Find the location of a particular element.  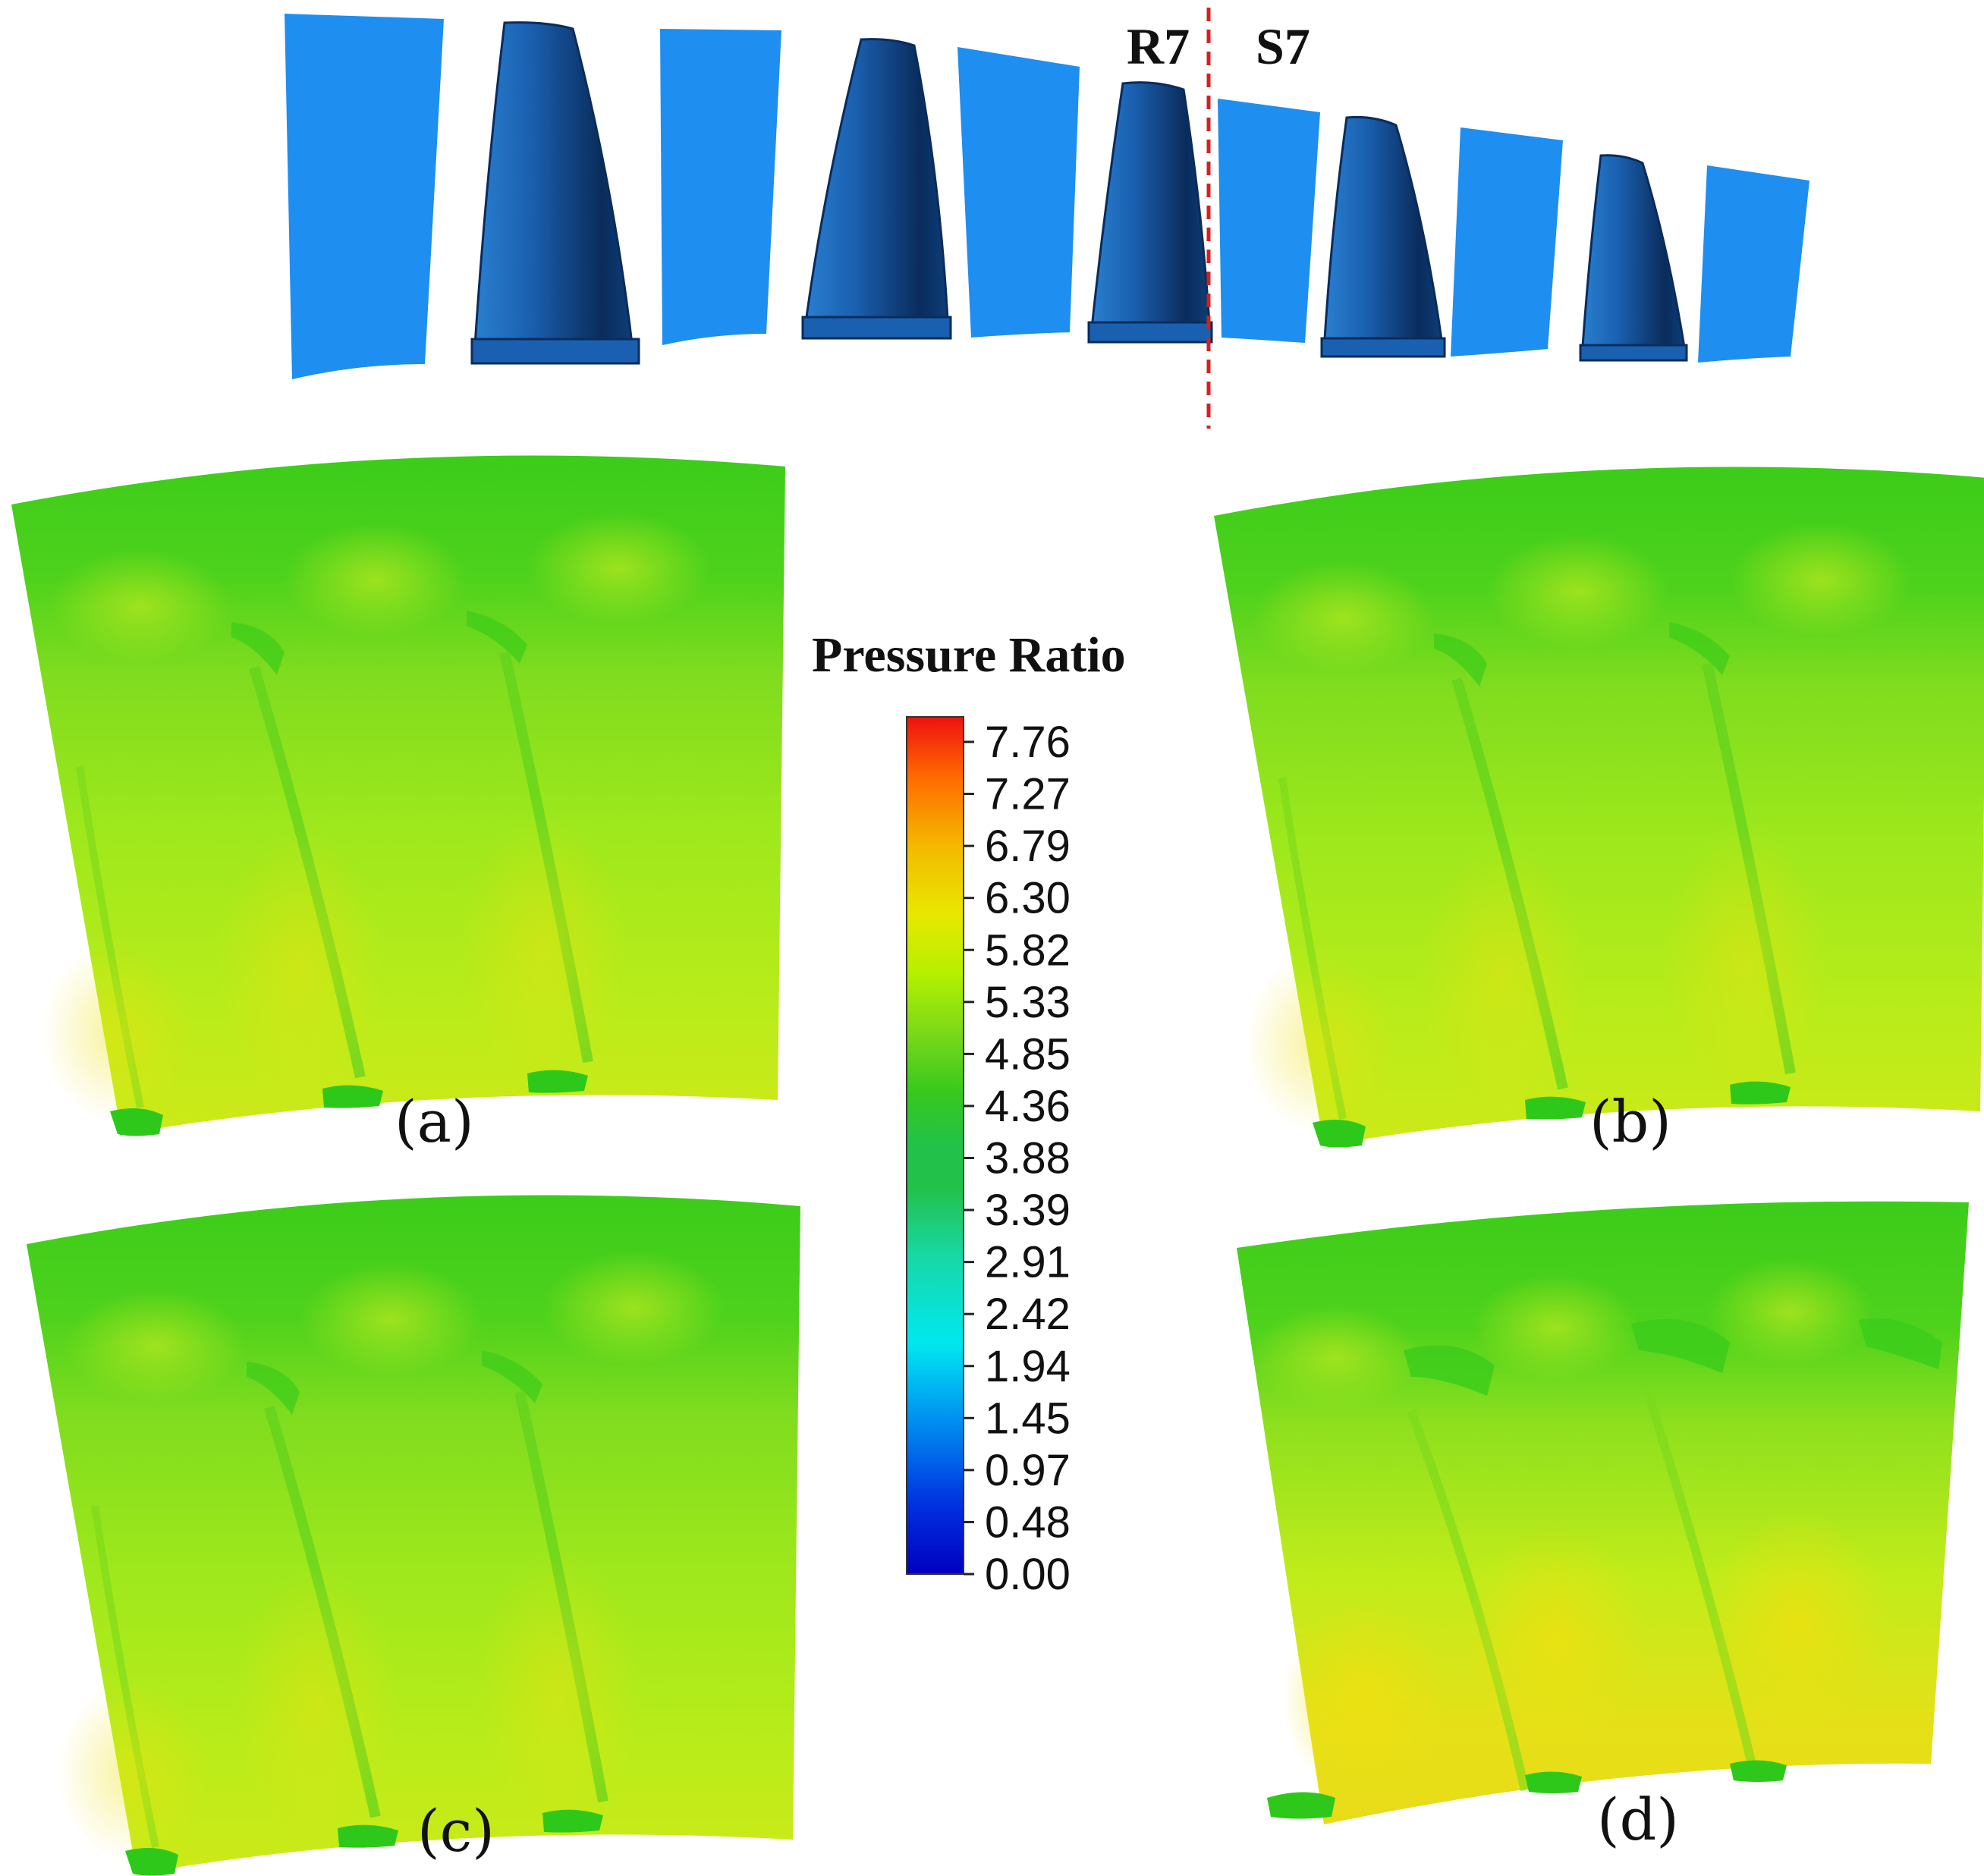

panel-label-a: (a) is located at coordinates (435, 1121).